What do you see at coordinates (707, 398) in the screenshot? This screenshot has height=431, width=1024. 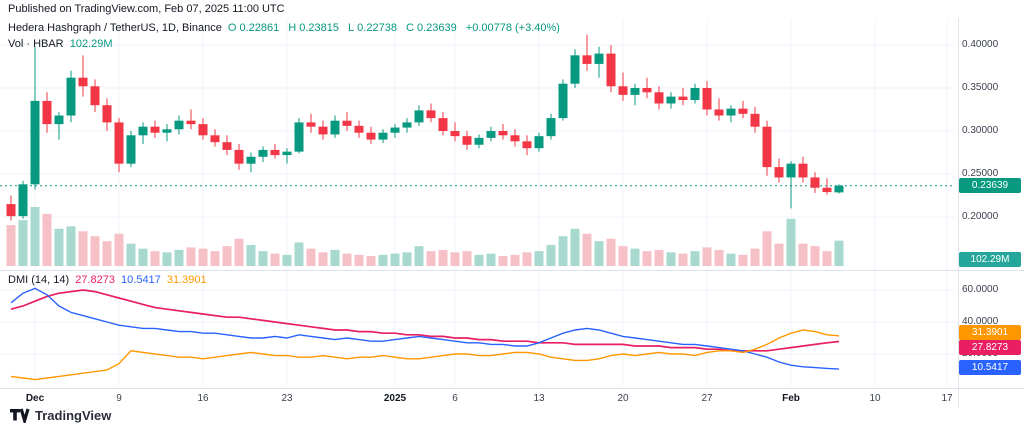 I see `time-axis-label: 27` at bounding box center [707, 398].